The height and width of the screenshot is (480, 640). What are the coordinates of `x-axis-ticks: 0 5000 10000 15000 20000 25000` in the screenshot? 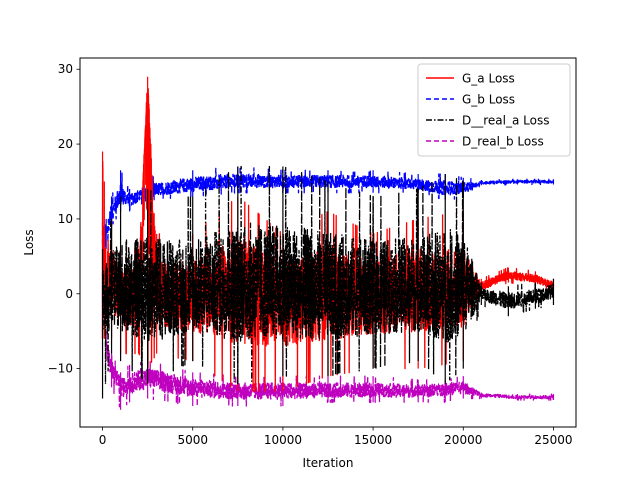 It's located at (336, 437).